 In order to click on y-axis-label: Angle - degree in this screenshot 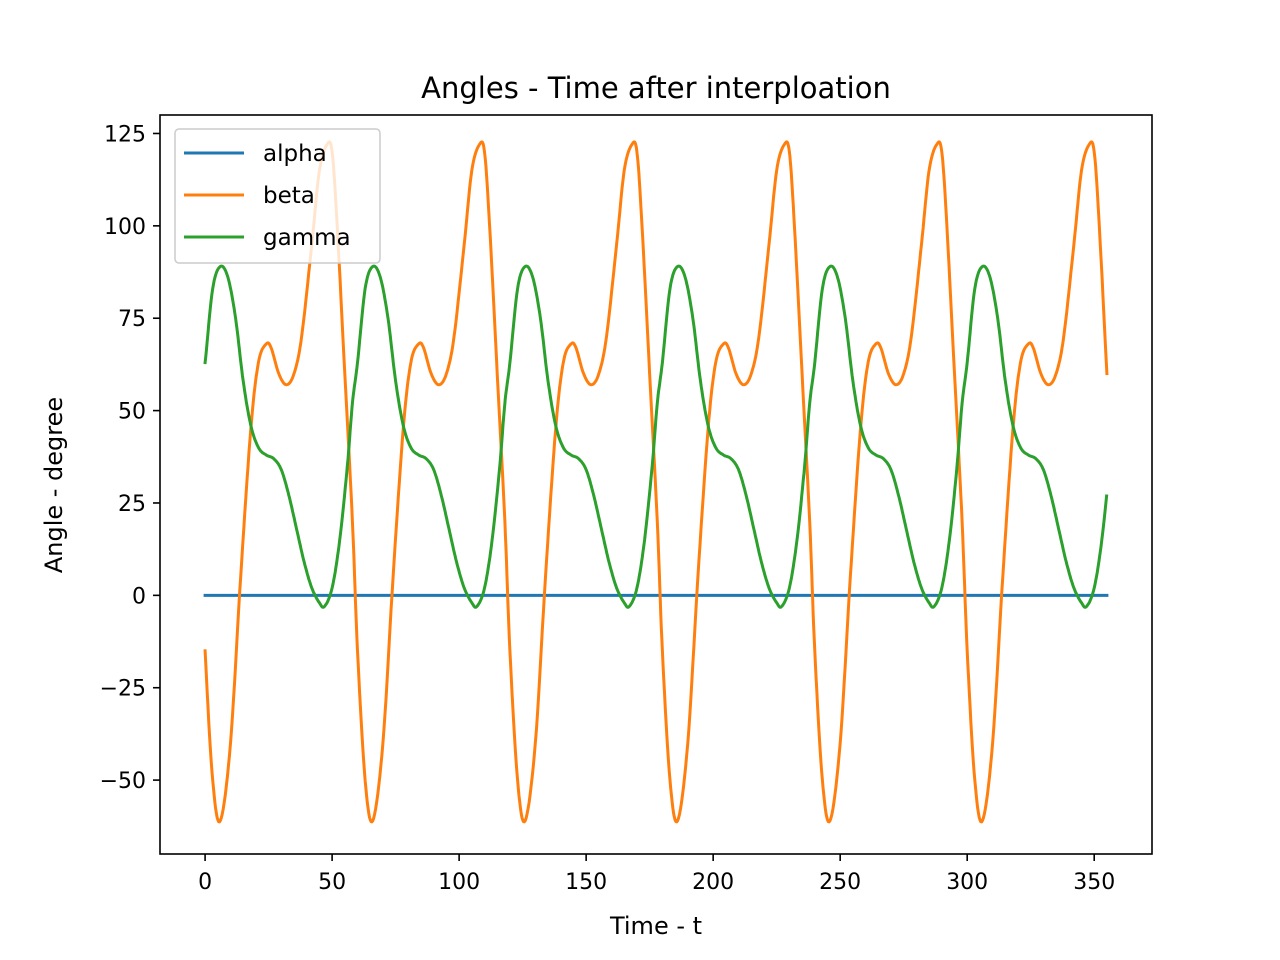, I will do `click(54, 485)`.